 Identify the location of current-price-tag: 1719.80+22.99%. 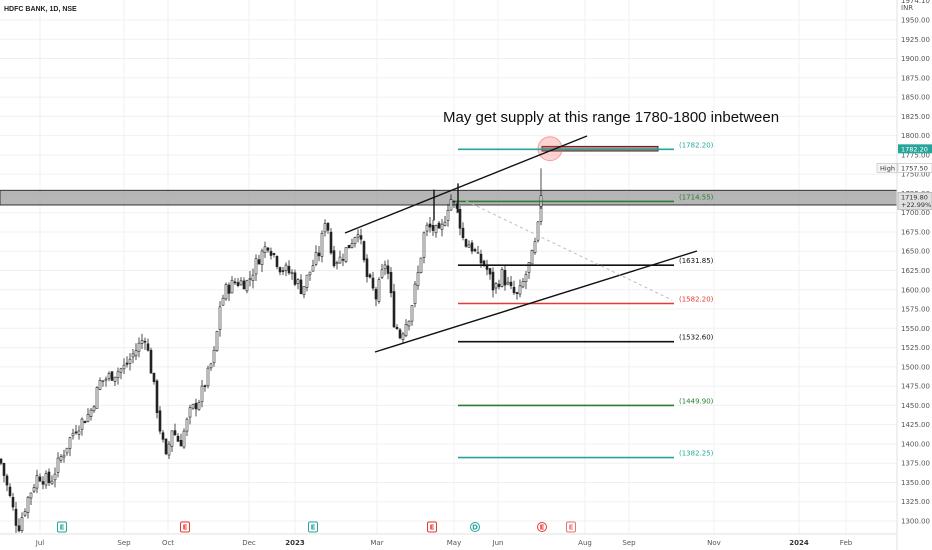
(914, 201).